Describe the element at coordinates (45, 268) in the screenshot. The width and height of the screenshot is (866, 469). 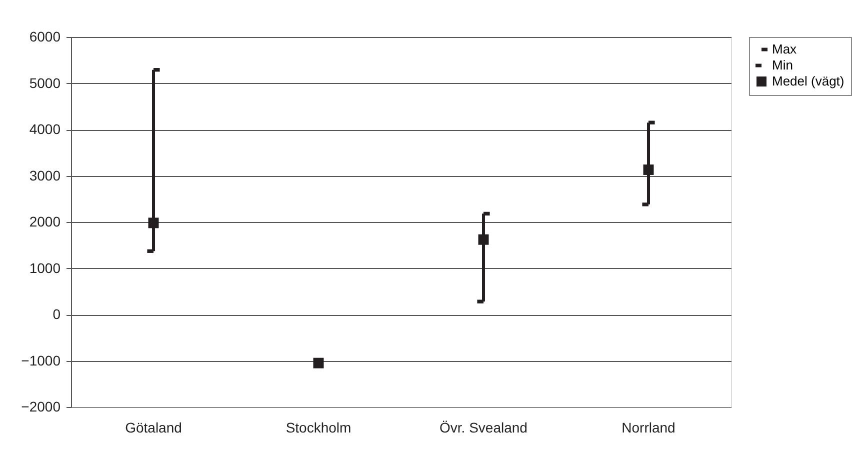
I see `y-tick-label: 1000` at that location.